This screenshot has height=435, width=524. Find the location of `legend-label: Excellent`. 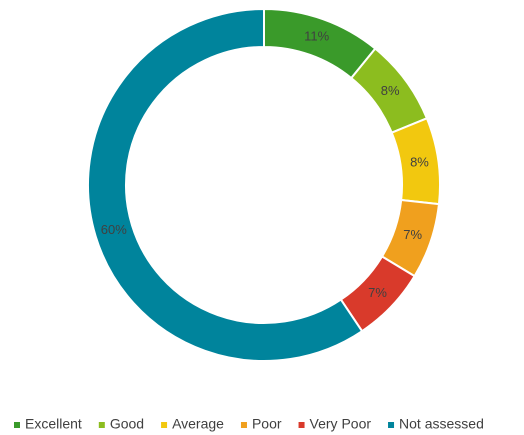

legend-label: Excellent is located at coordinates (53, 424).